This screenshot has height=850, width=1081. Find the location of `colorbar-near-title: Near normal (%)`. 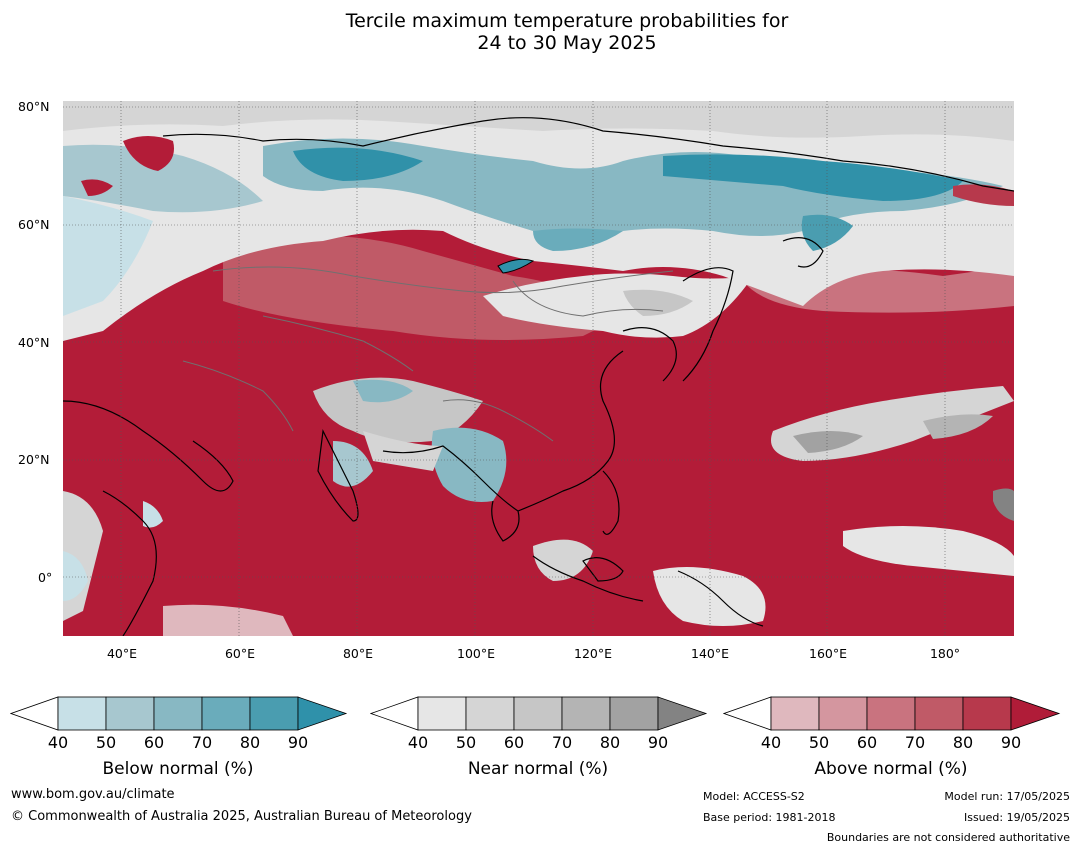

colorbar-near-title: Near normal (%) is located at coordinates (538, 769).